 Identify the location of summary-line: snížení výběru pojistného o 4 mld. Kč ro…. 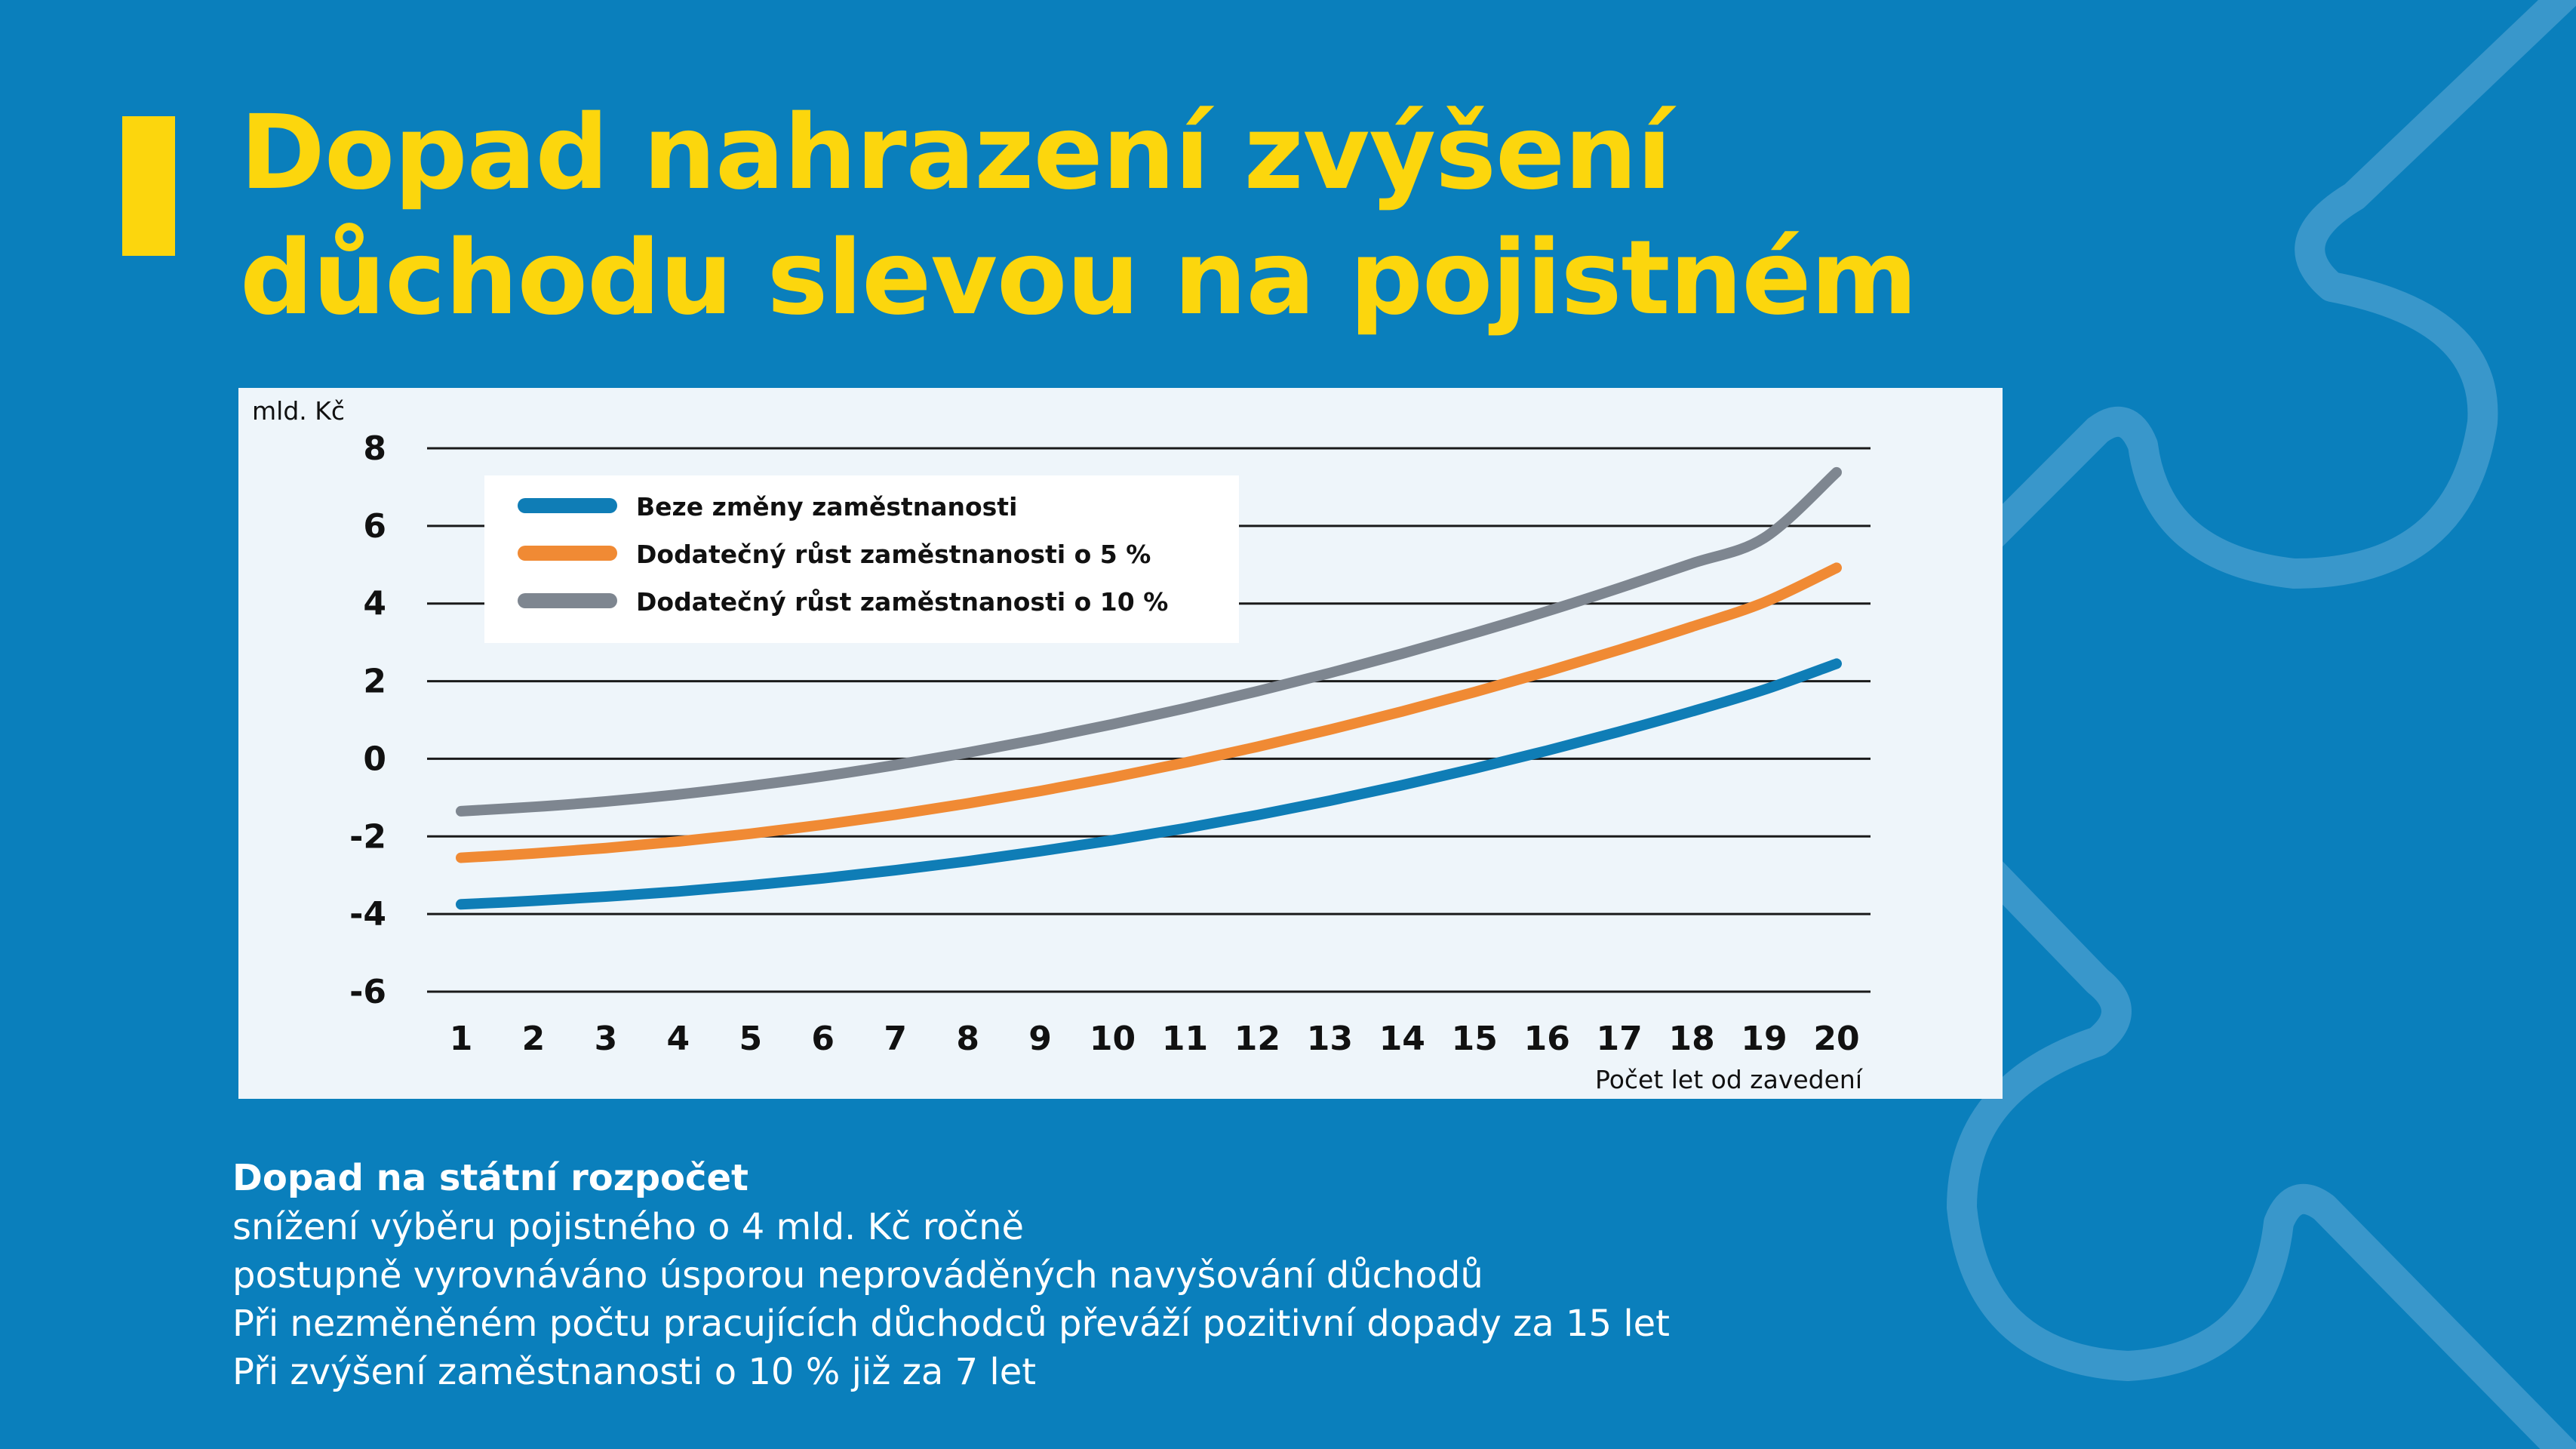
(628, 1227).